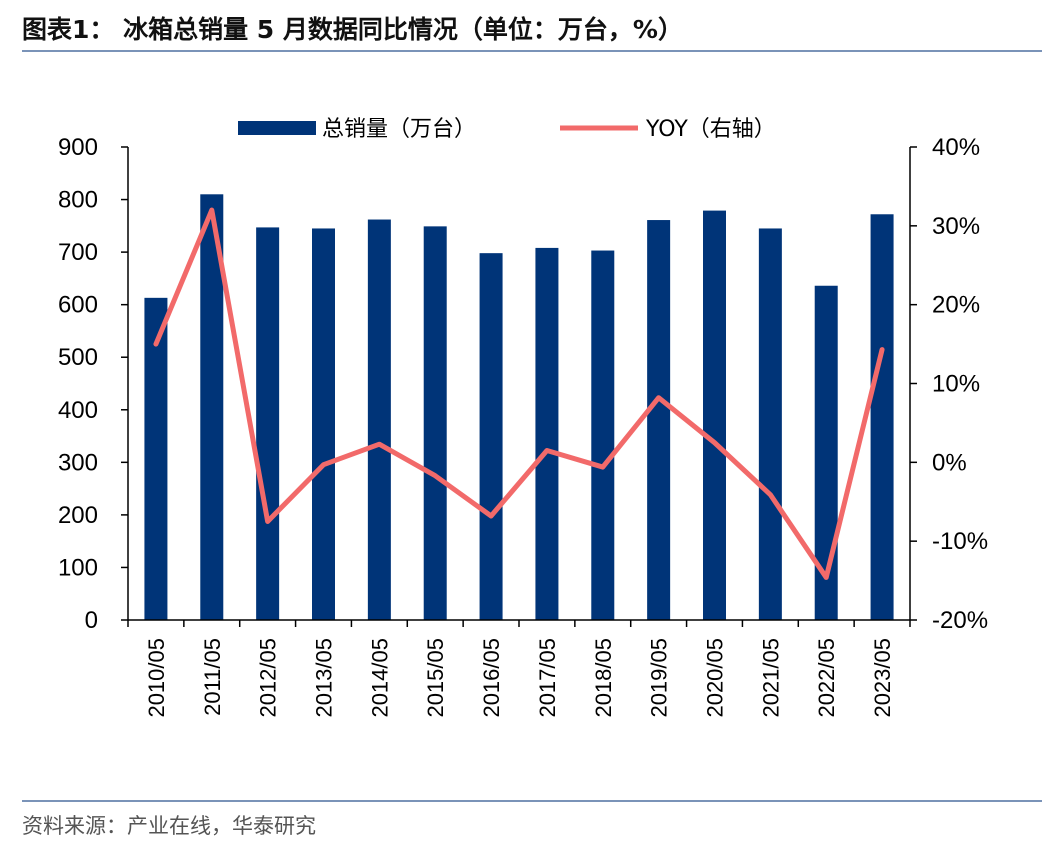 The height and width of the screenshot is (852, 1048). What do you see at coordinates (78, 410) in the screenshot?
I see `left-tick-label: 400` at bounding box center [78, 410].